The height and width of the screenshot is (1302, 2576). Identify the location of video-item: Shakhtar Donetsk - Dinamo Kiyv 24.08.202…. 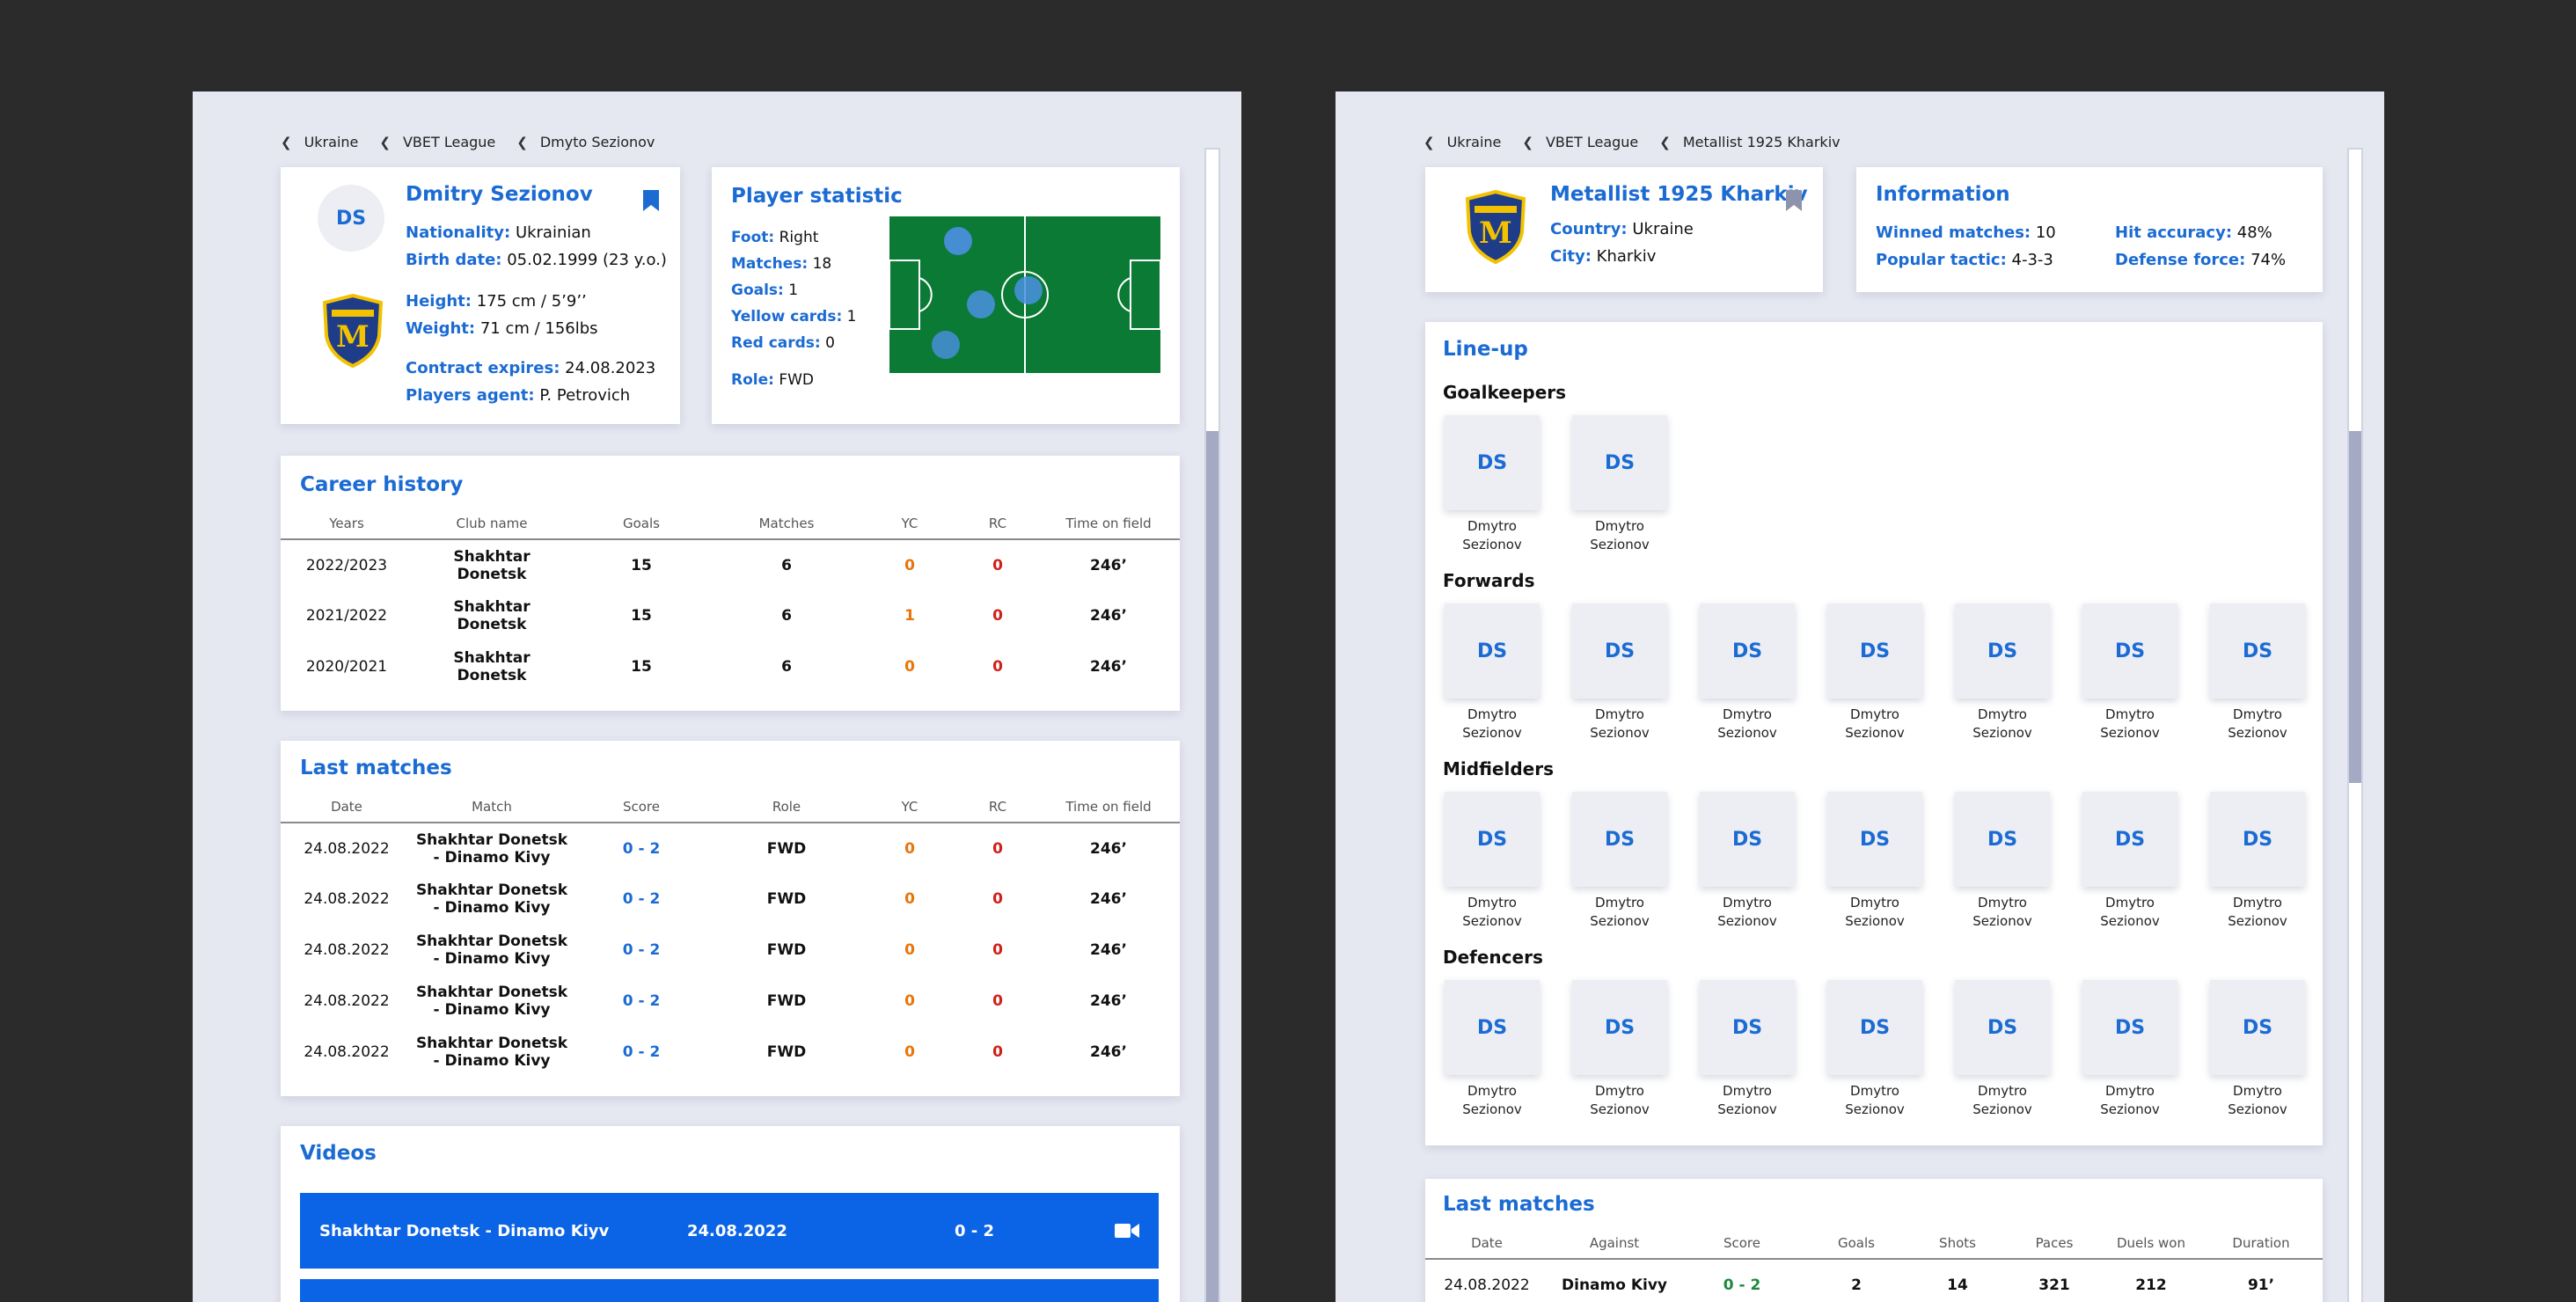
(729, 1231).